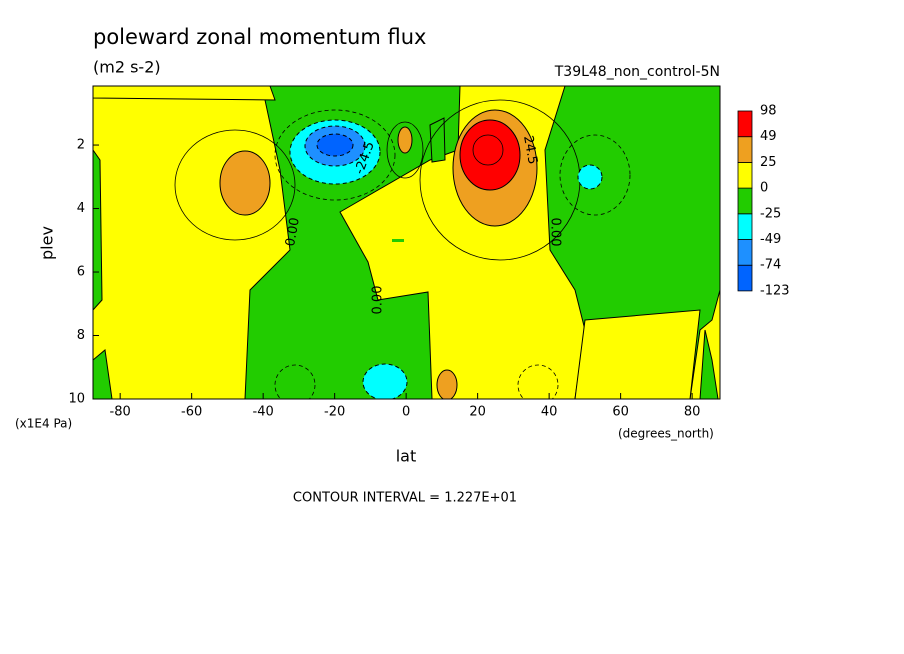 This screenshot has width=904, height=654. Describe the element at coordinates (127, 67) in the screenshot. I see `chart-subtitle: (m2 s-2)` at that location.